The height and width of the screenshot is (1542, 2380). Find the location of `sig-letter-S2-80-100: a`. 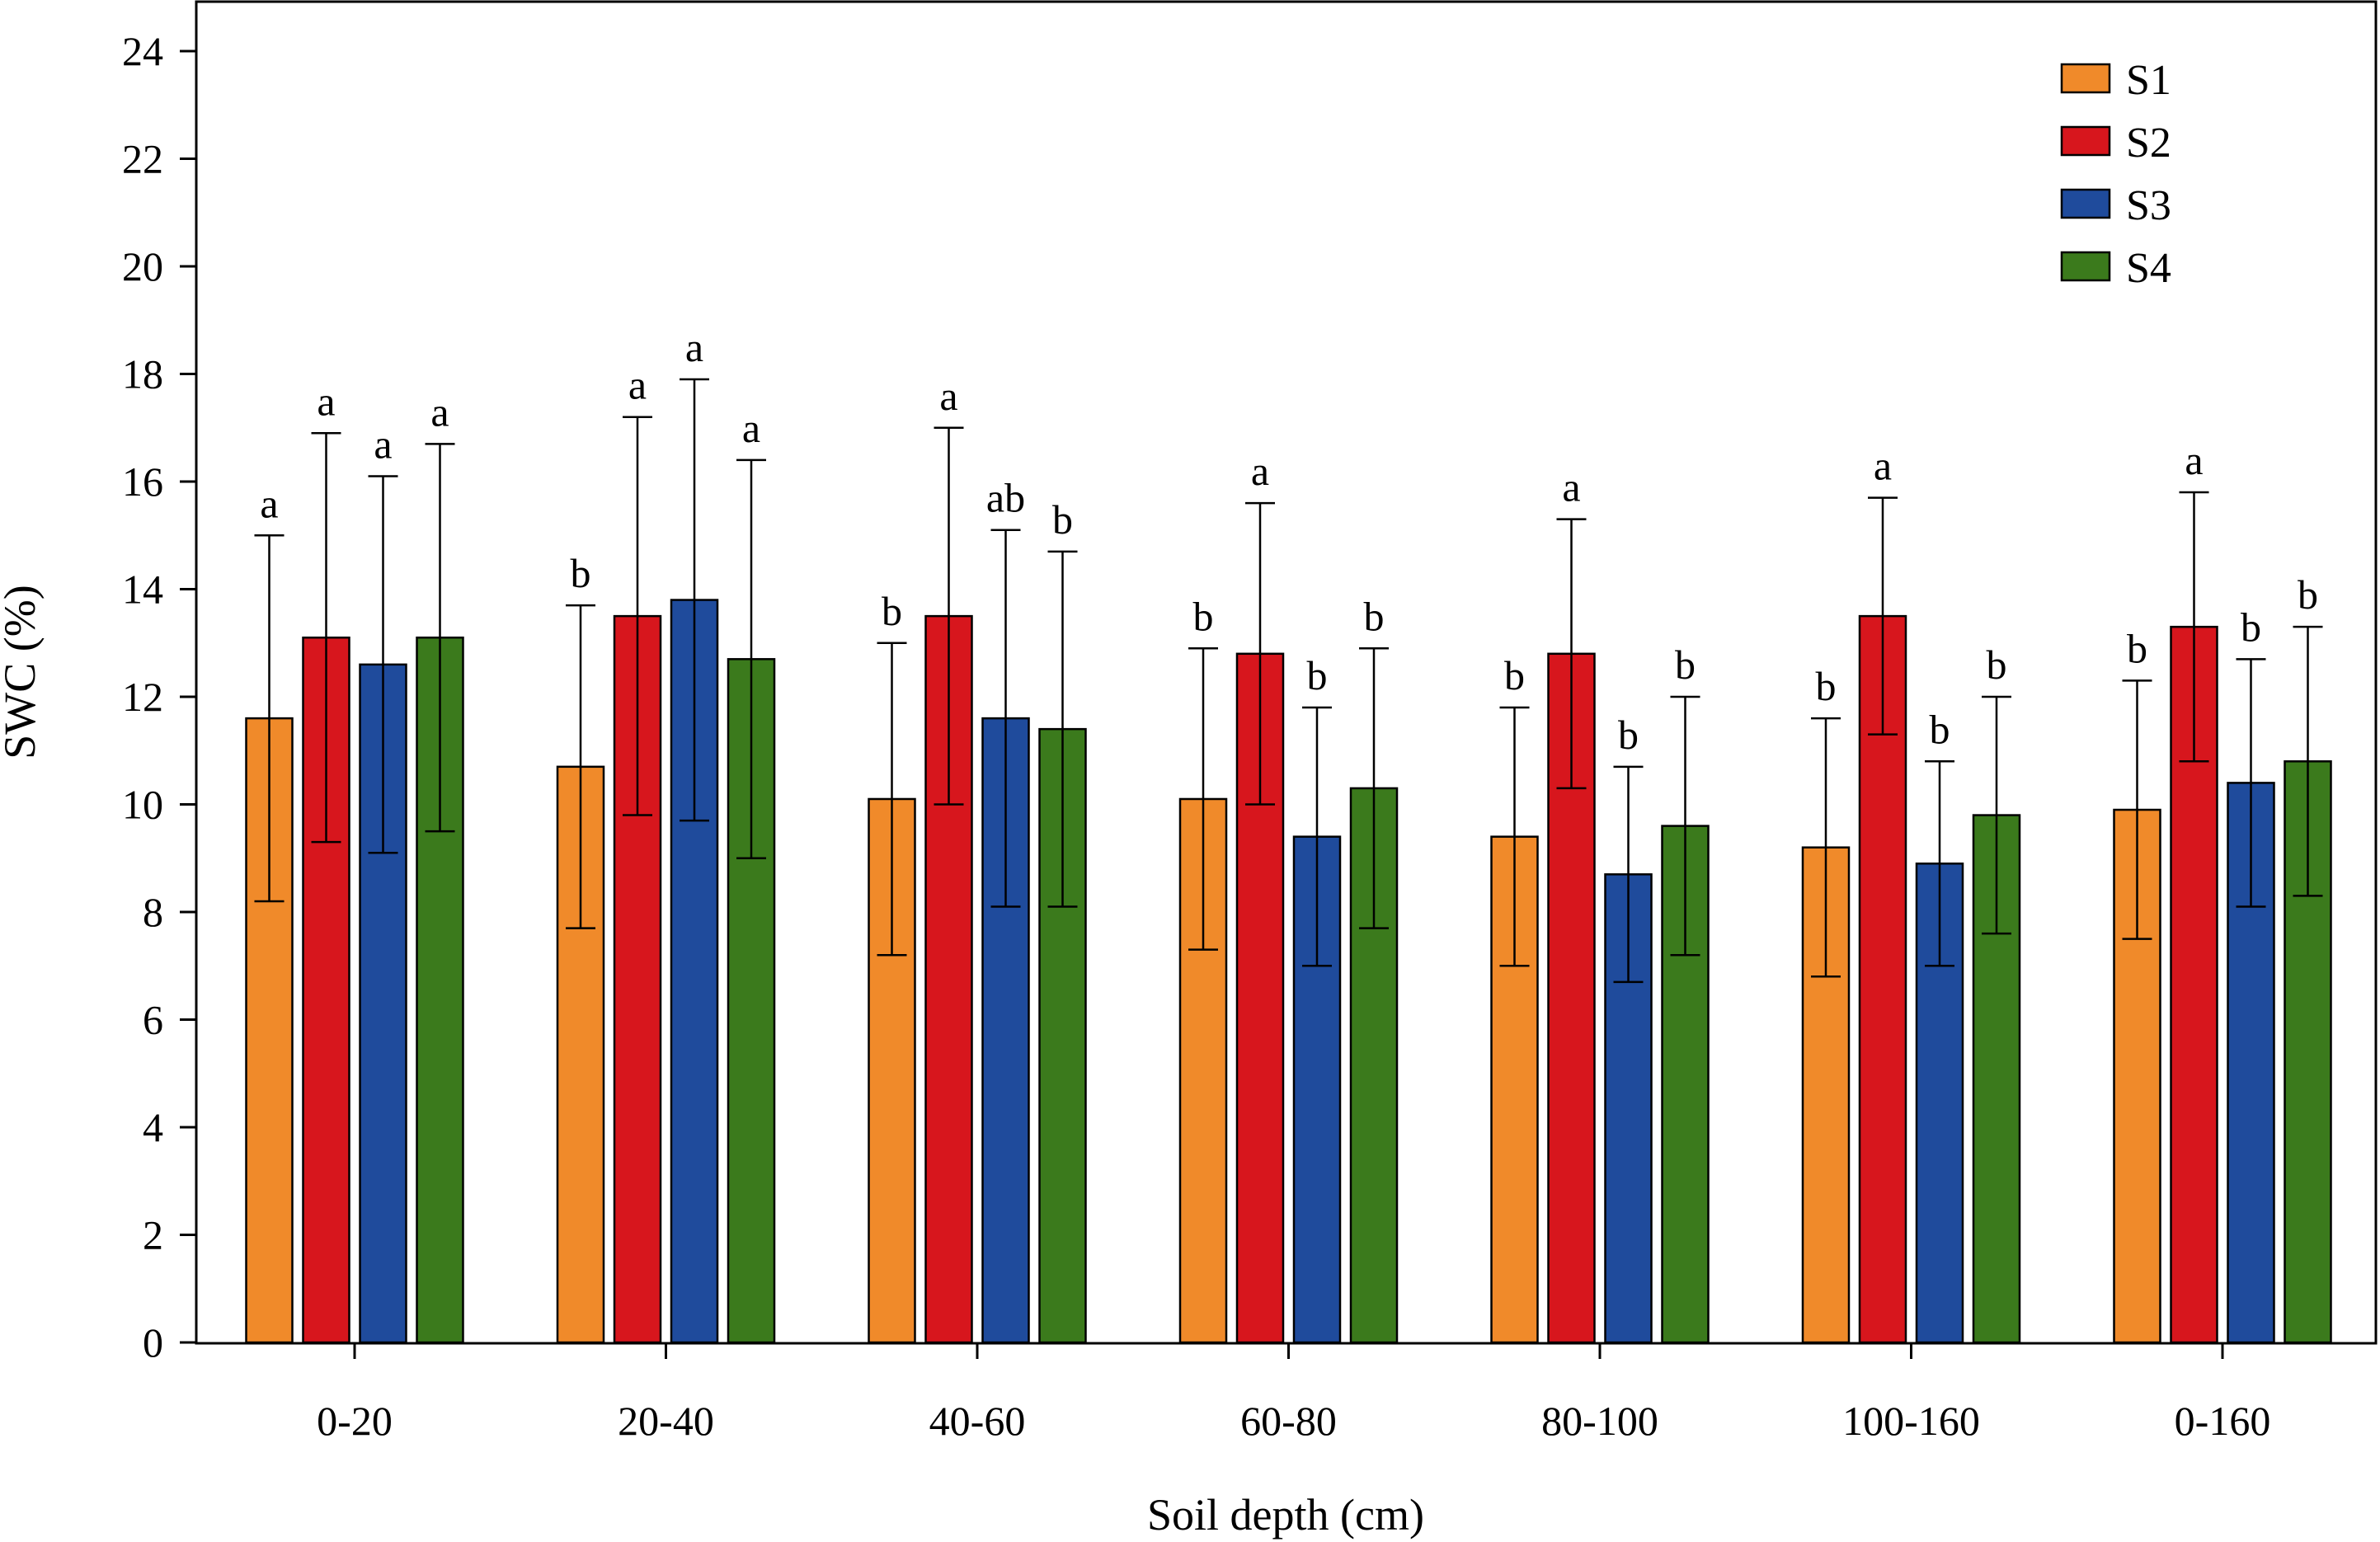

sig-letter-S2-80-100: a is located at coordinates (1571, 487).